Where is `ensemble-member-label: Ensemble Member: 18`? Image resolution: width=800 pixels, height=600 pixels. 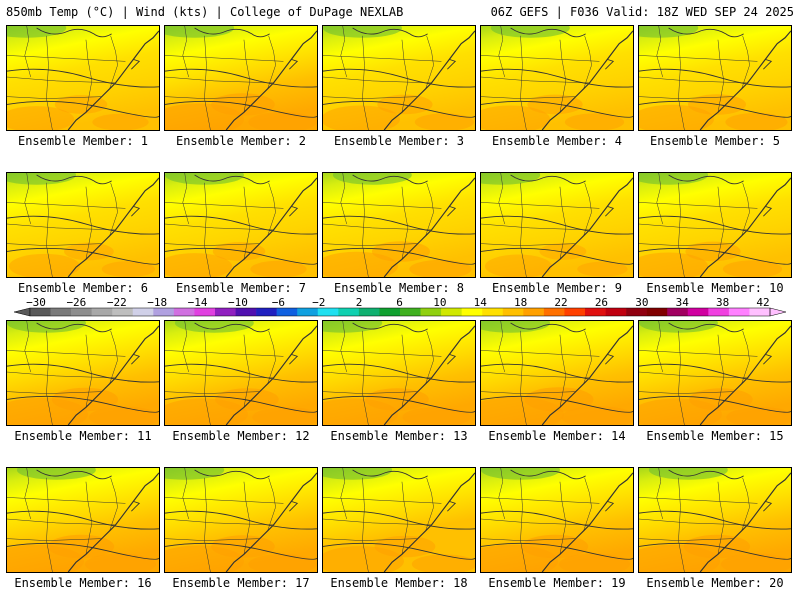 ensemble-member-label: Ensemble Member: 18 is located at coordinates (399, 583).